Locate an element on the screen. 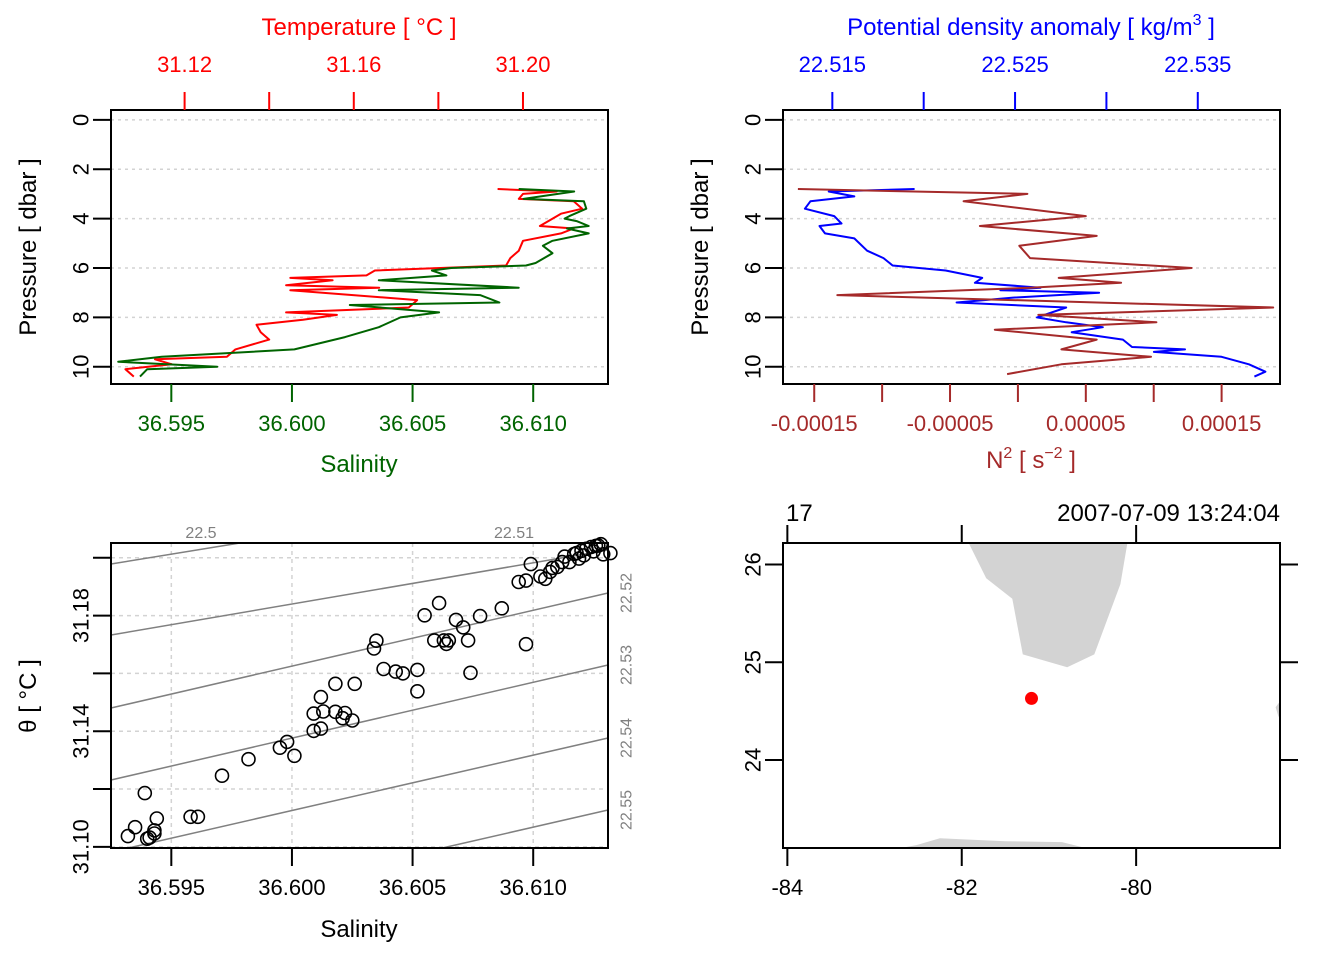 The width and height of the screenshot is (1344, 960). bottom-axis-title: N2 [ s−2 ] is located at coordinates (1031, 459).